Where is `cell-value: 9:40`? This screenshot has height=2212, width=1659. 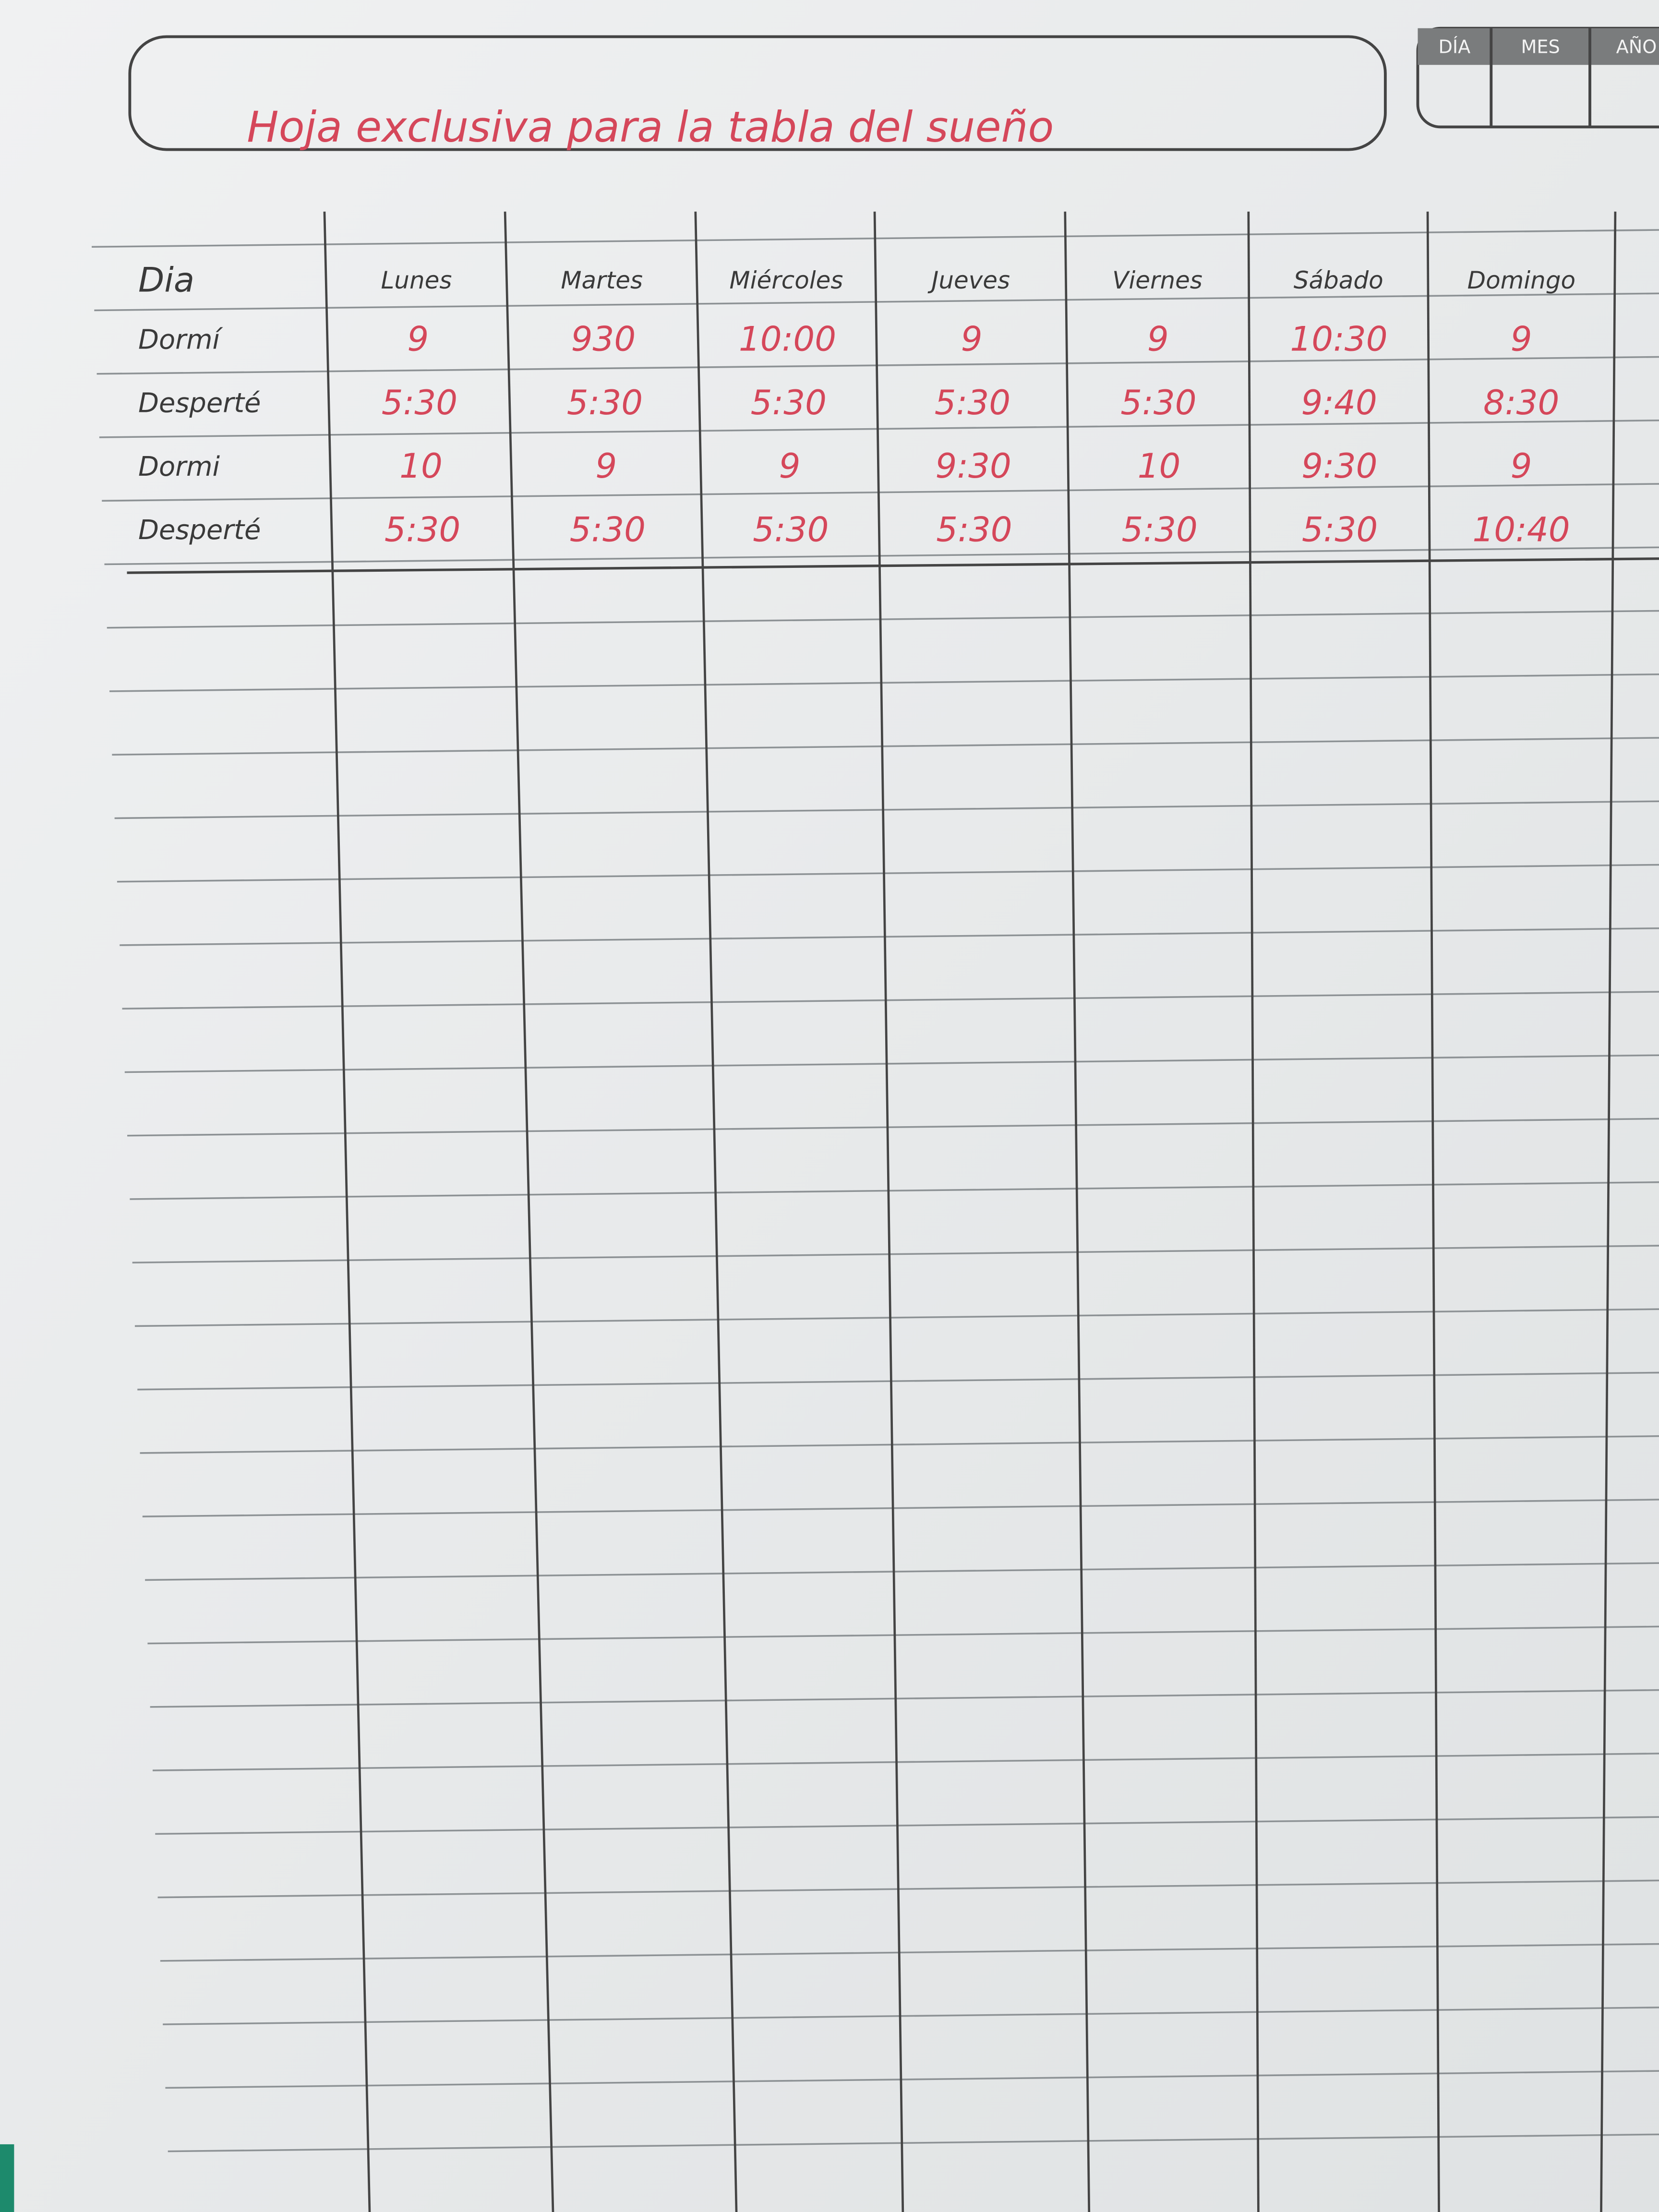
cell-value: 9:40 is located at coordinates (1339, 402).